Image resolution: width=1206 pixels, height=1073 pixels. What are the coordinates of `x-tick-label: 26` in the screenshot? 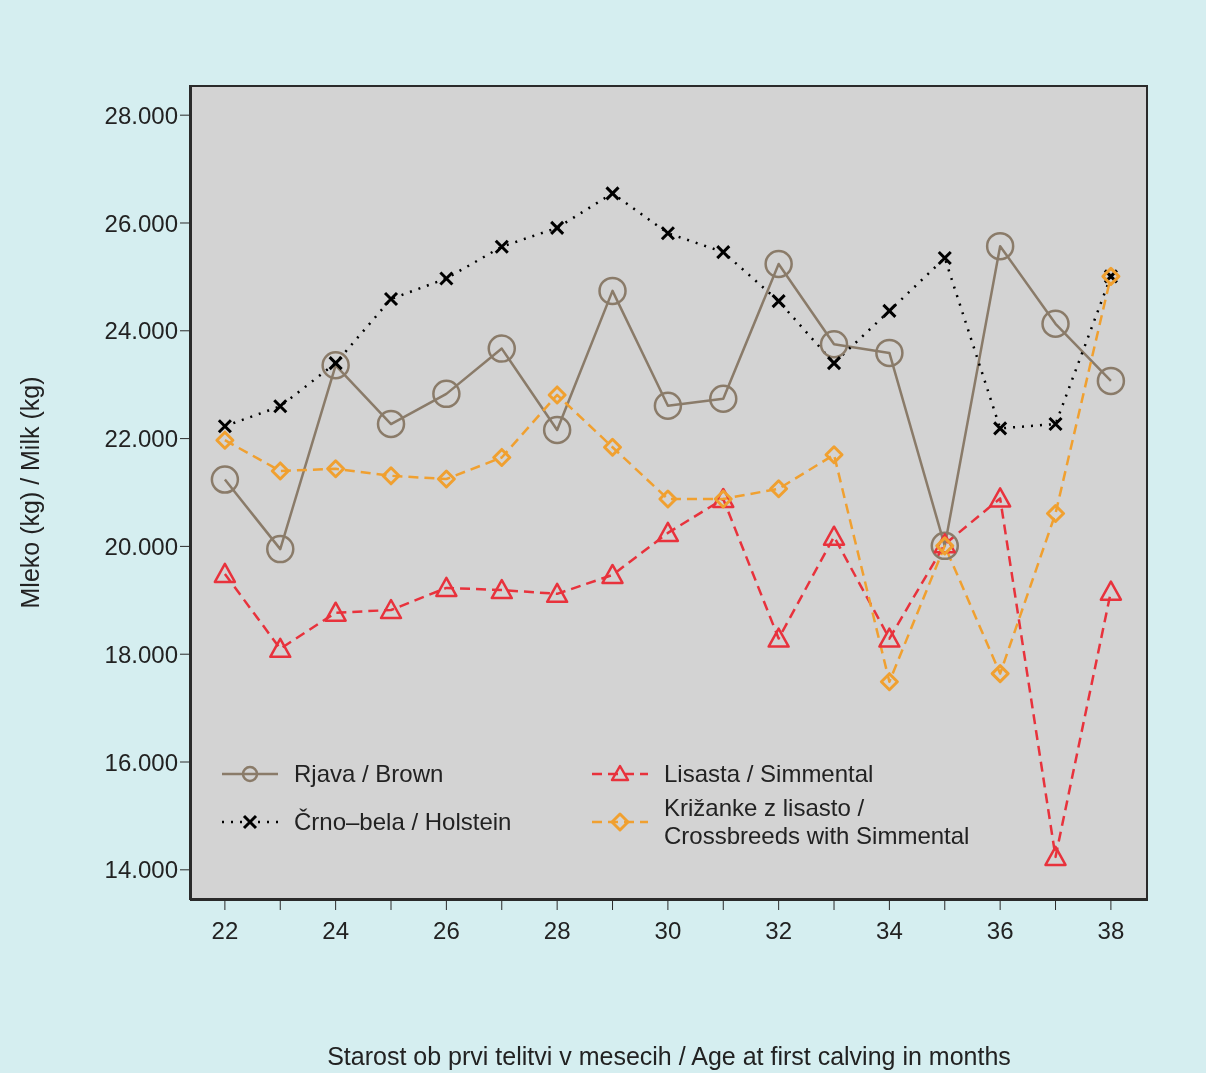 It's located at (446, 931).